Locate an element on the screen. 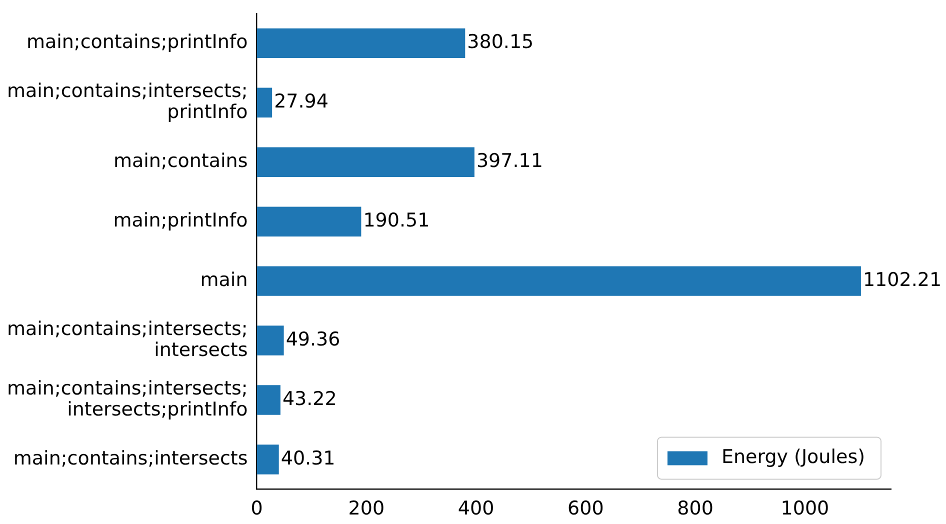  y-tick-label: main;contains;intersects;intersects;printInfo is located at coordinates (127, 398).